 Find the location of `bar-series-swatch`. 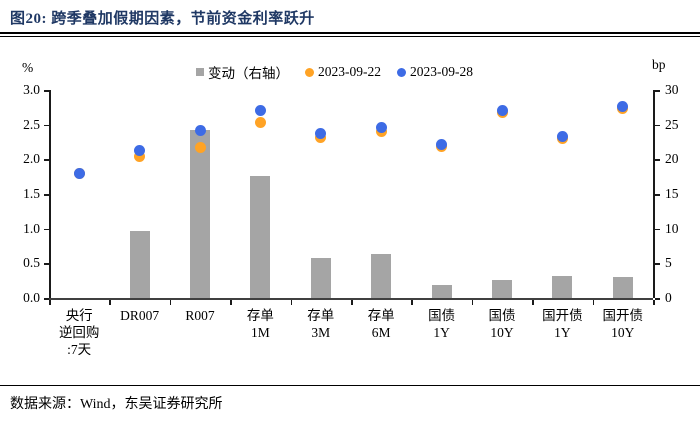

bar-series-swatch is located at coordinates (200, 72).